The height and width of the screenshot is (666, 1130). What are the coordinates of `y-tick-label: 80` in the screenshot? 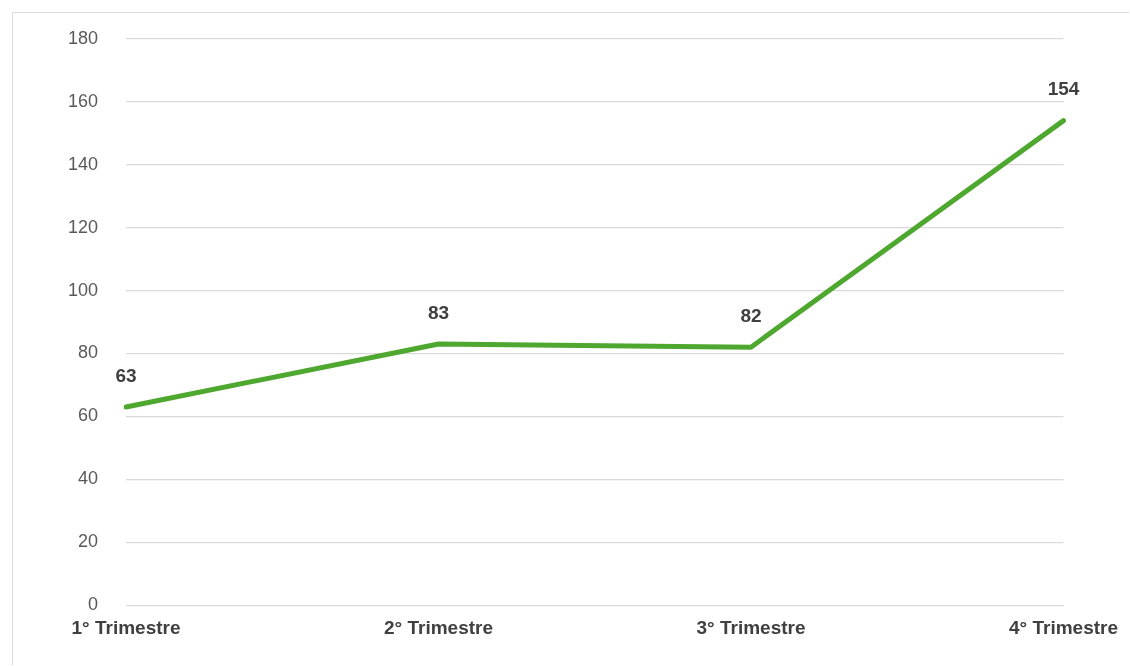 It's located at (88, 352).